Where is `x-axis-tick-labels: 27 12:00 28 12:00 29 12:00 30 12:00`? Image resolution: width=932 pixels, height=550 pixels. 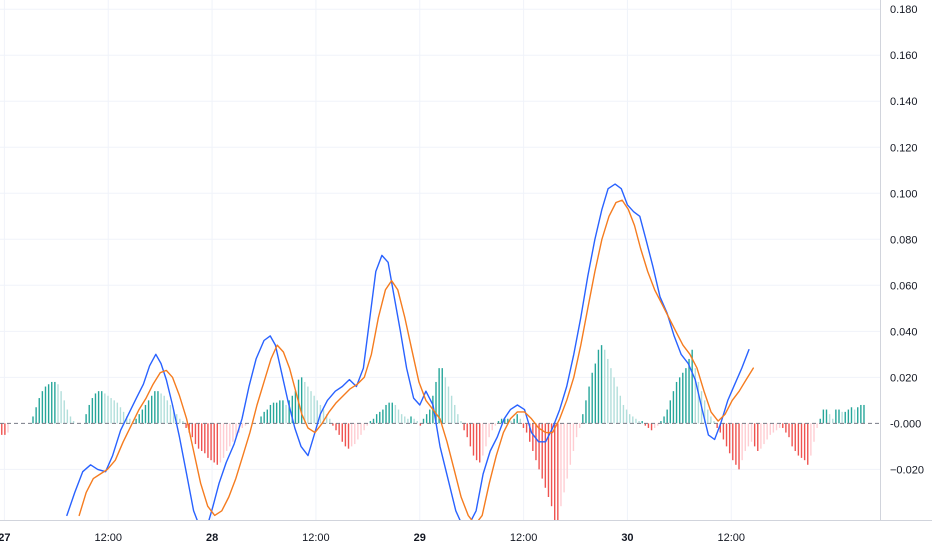
x-axis-tick-labels: 27 12:00 28 12:00 29 12:00 30 12:00 is located at coordinates (372, 538).